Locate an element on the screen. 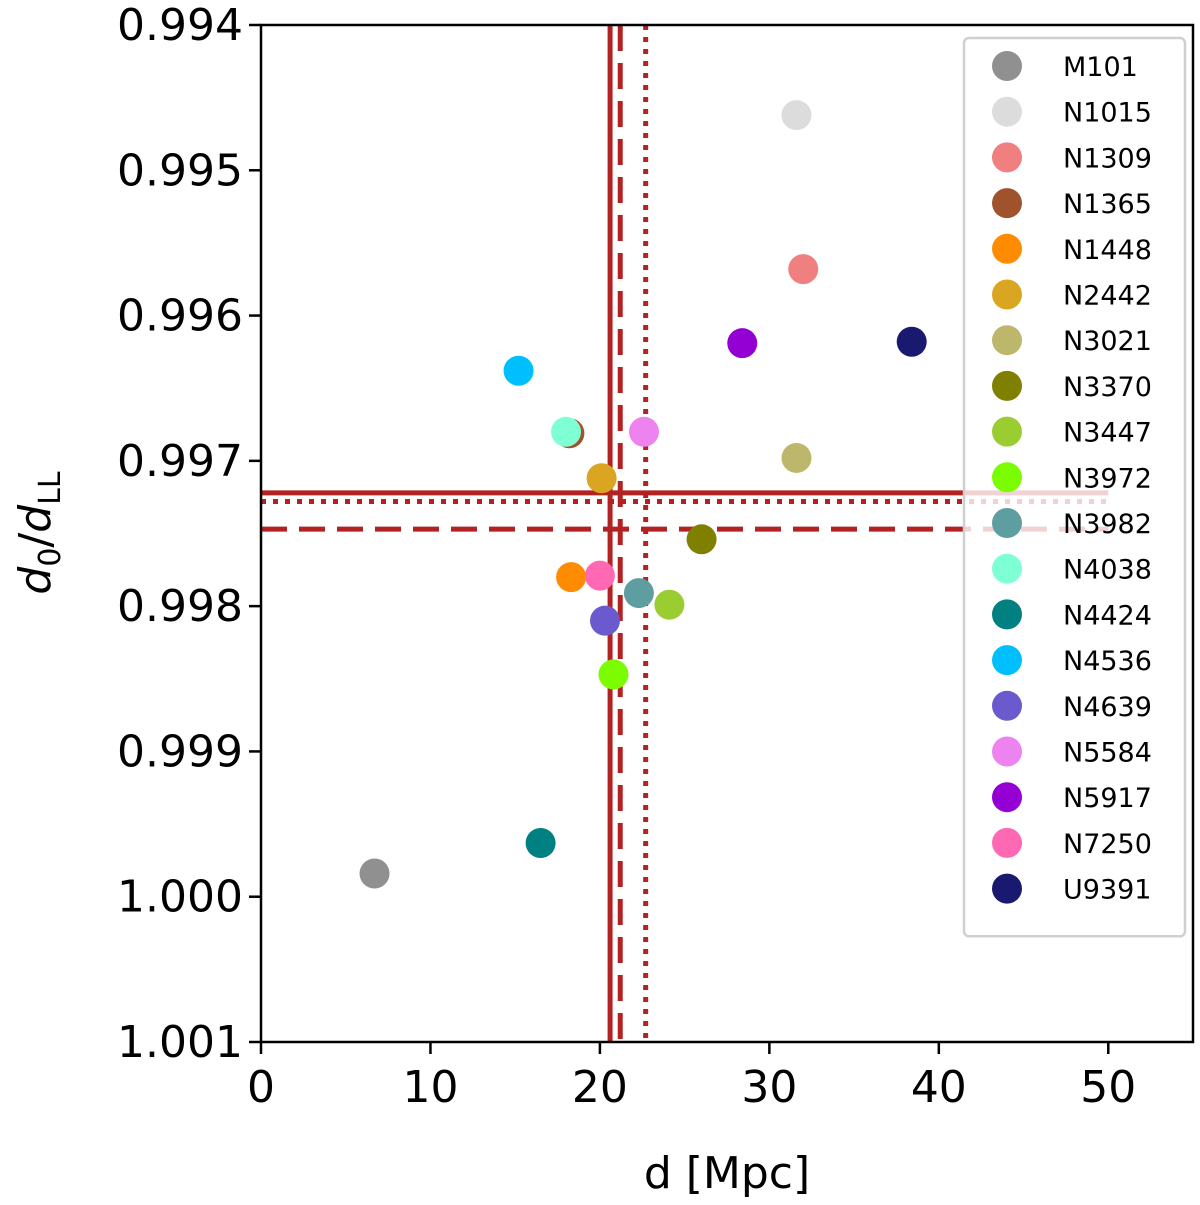 The width and height of the screenshot is (1200, 1205). point-n4424 is located at coordinates (540, 842).